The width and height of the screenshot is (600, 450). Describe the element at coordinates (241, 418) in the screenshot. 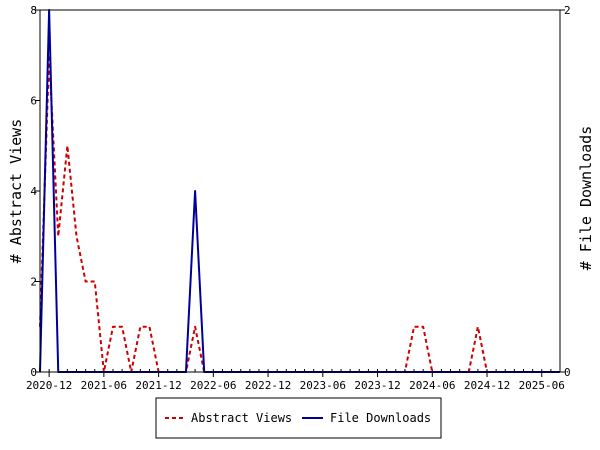

I see `legend-label-abstract-views: Abstract Views` at that location.